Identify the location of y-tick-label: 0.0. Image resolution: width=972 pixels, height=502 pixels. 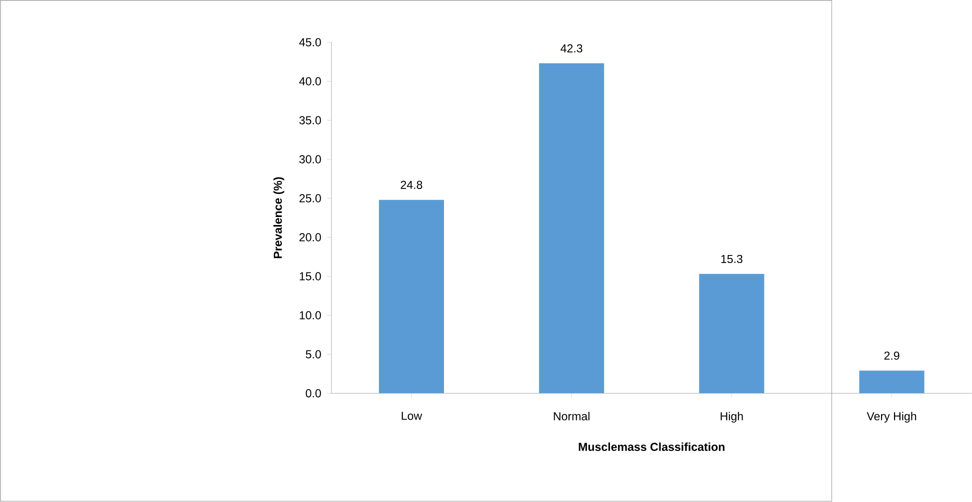
(313, 393).